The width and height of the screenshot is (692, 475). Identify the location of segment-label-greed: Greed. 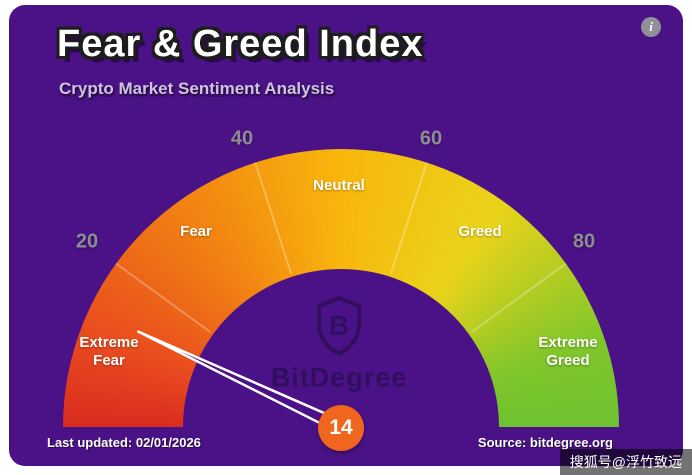
(480, 231).